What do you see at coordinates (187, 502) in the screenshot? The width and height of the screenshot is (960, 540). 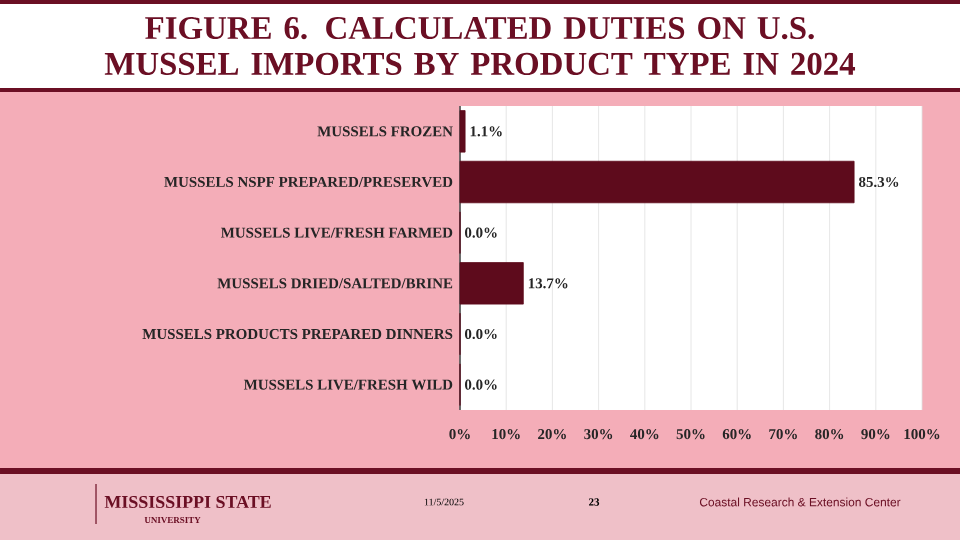 I see `text: MISSISSIPPI STATE` at bounding box center [187, 502].